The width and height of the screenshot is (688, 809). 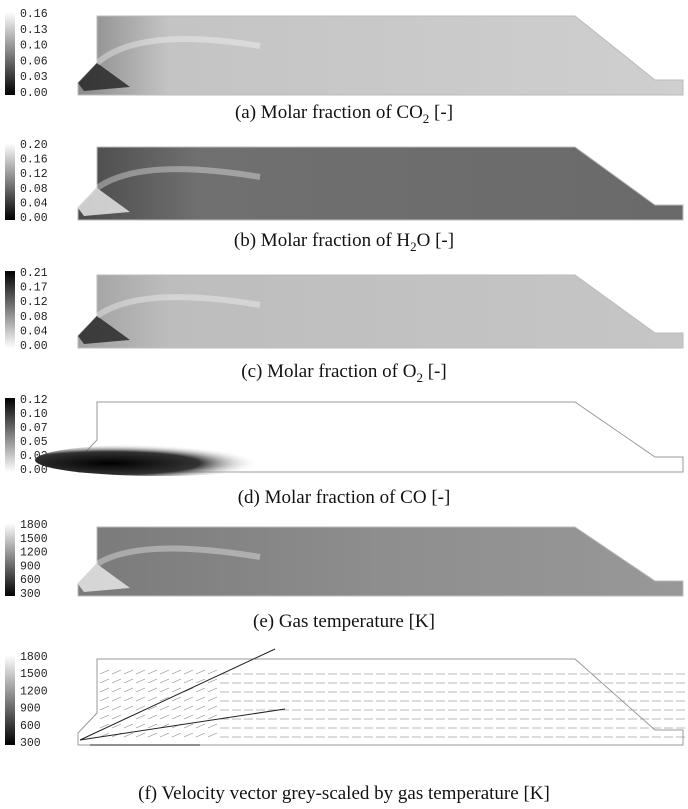 I want to click on colorbar-label: 0.10, so click(x=34, y=46).